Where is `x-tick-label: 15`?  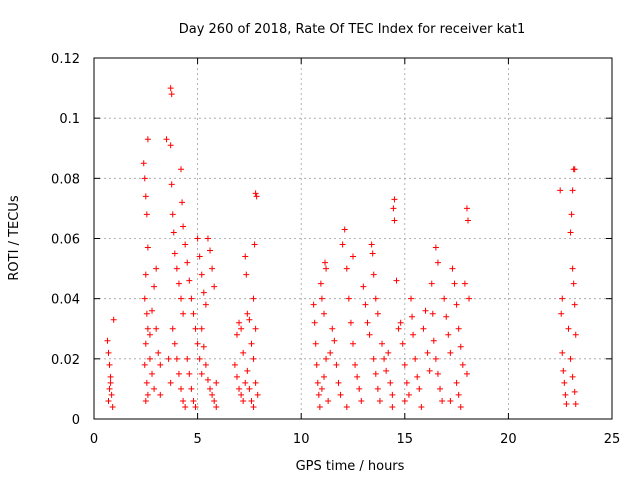
x-tick-label: 15 is located at coordinates (405, 439).